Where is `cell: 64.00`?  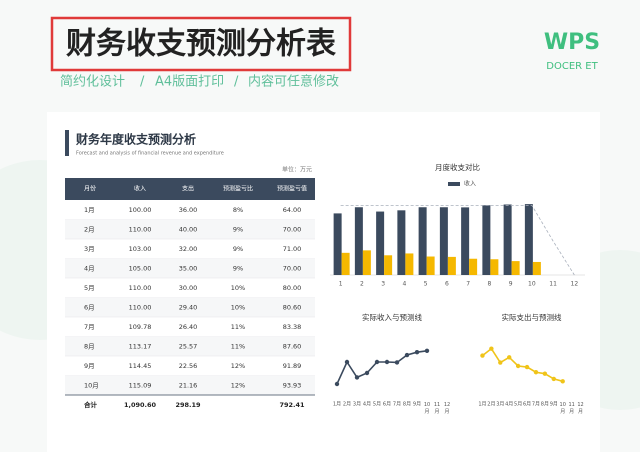
cell: 64.00 is located at coordinates (292, 210).